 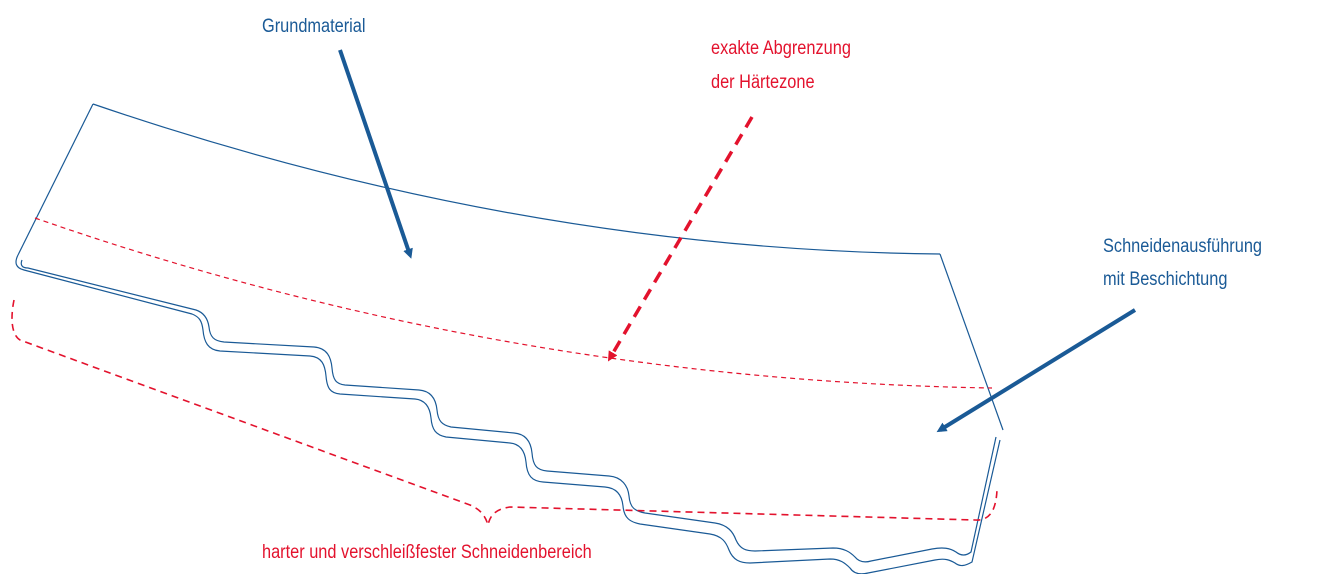 I want to click on coated-edge-arrow, so click(x=1036, y=370).